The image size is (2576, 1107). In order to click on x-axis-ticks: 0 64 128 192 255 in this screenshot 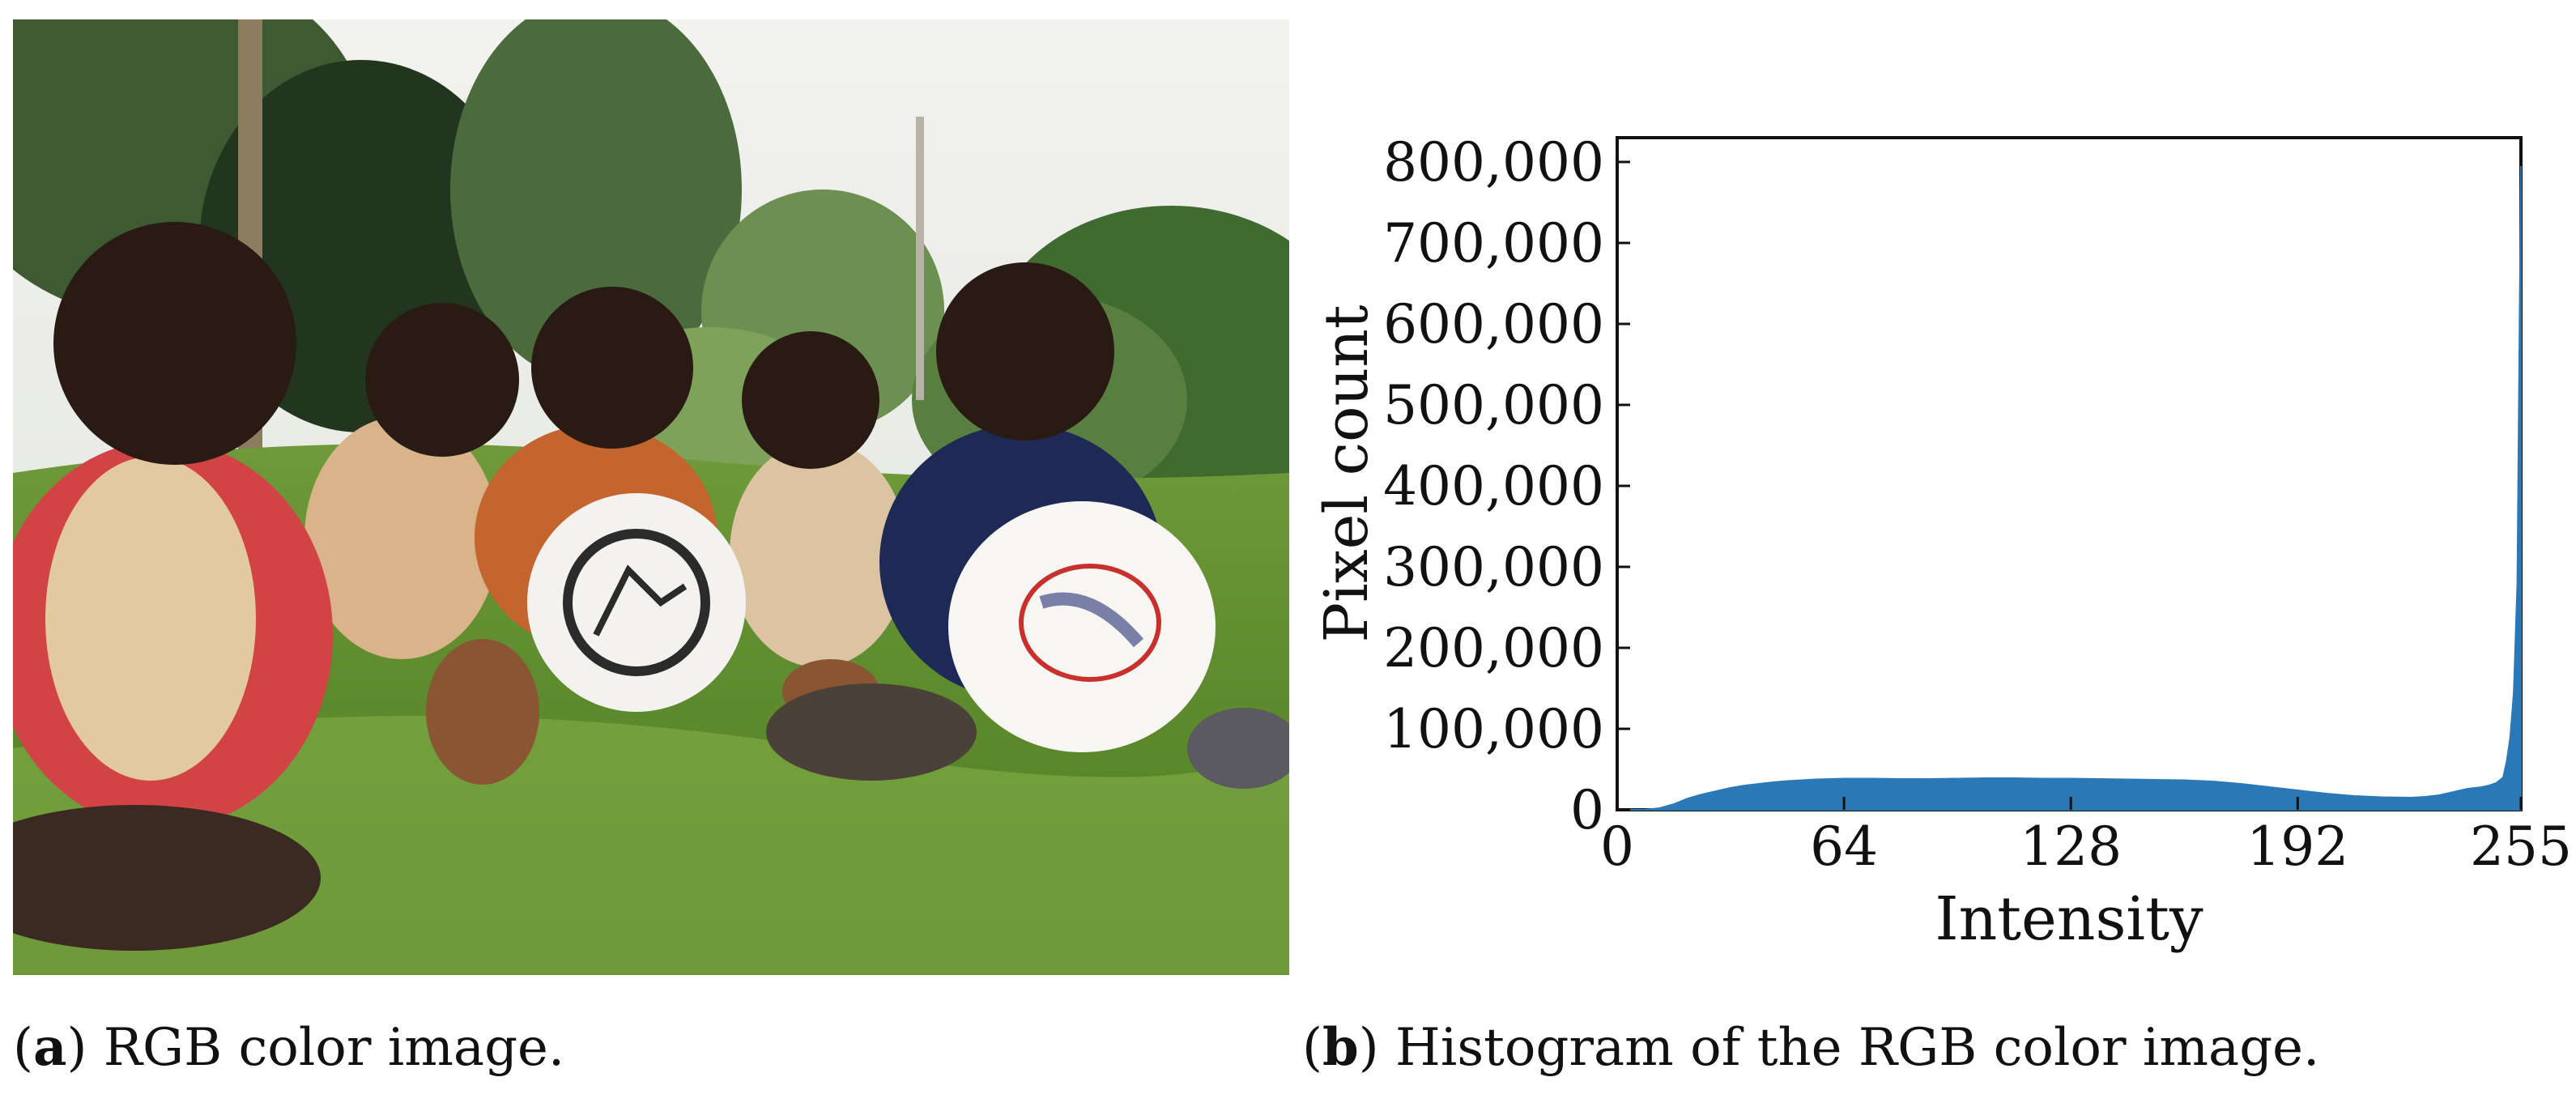, I will do `click(2086, 838)`.